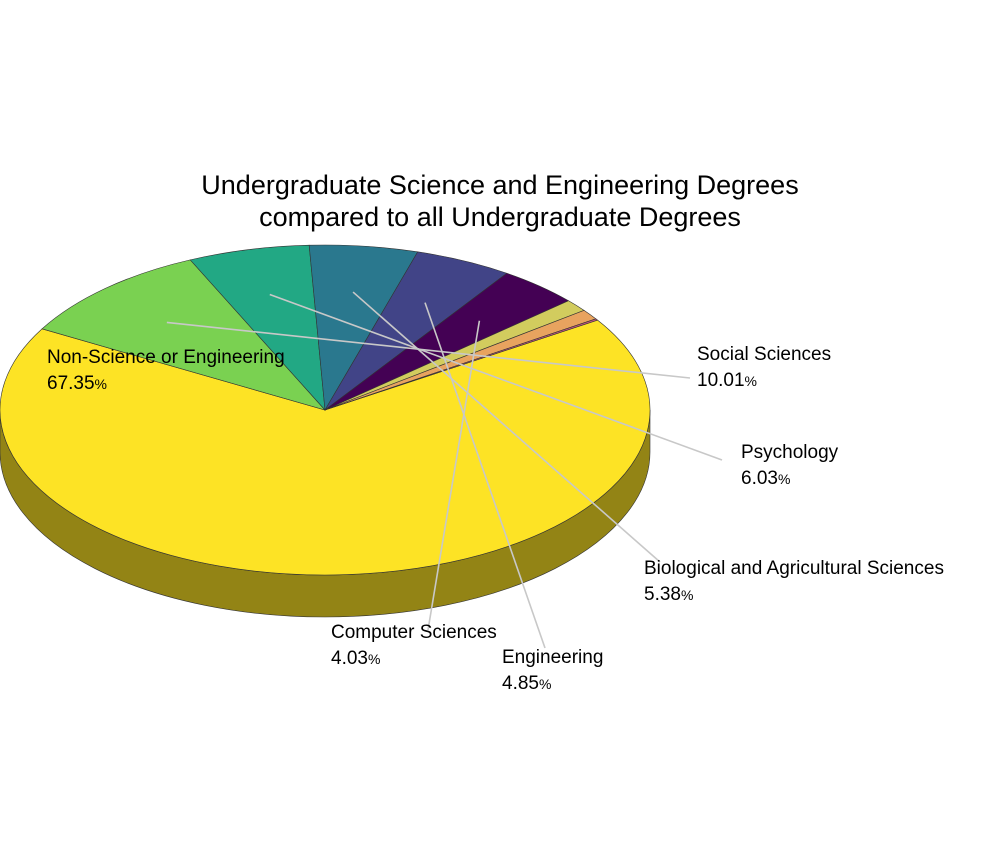  Describe the element at coordinates (77, 383) in the screenshot. I see `slice-value-non-science-or-engineering: 67.35%` at that location.